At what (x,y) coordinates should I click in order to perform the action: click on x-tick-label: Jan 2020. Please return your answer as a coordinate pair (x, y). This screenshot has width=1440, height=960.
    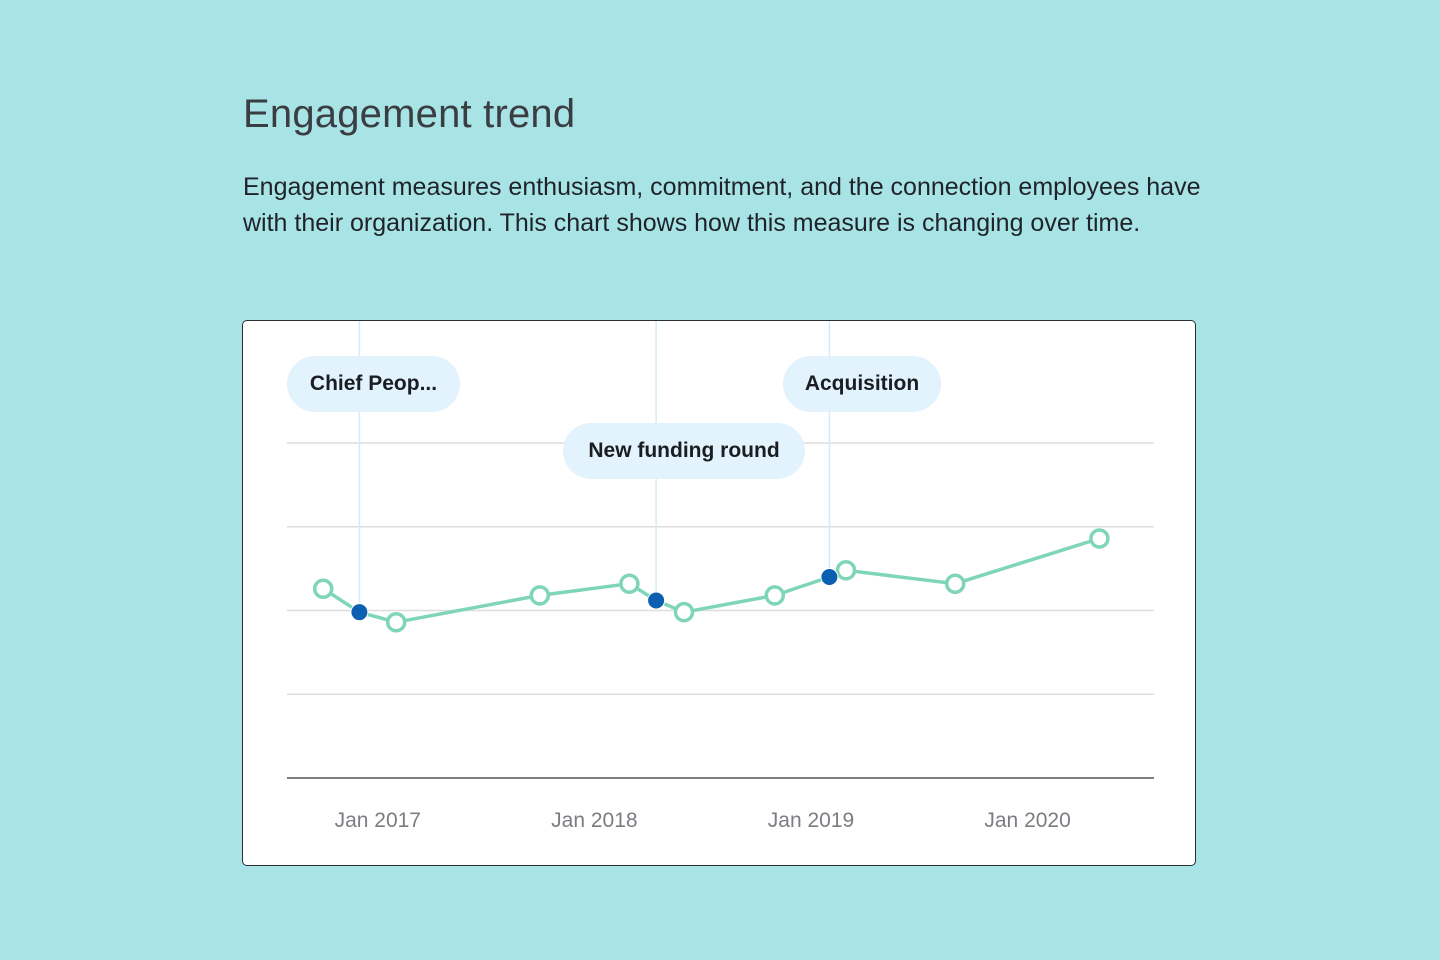
    Looking at the image, I should click on (1027, 820).